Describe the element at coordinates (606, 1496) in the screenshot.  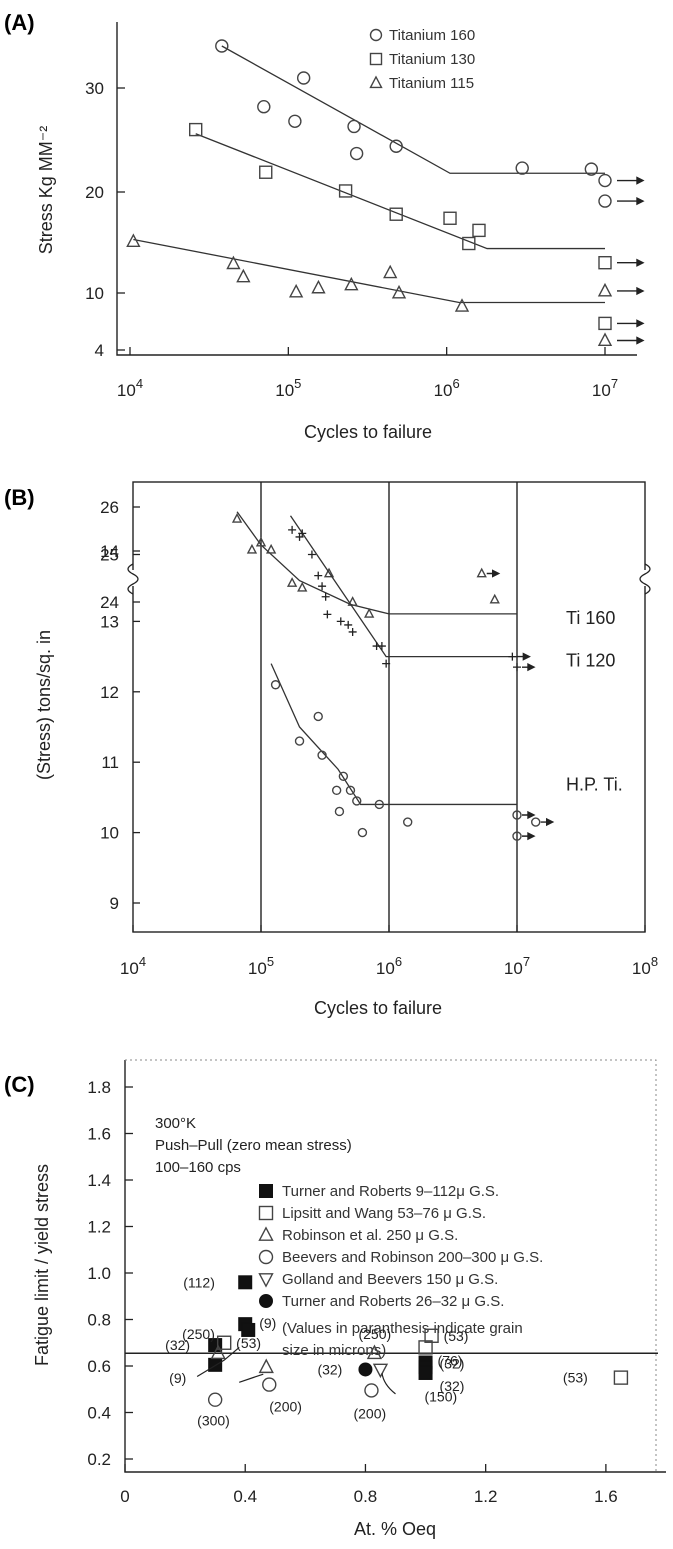
I see `x-tick-label-c: 1.6` at that location.